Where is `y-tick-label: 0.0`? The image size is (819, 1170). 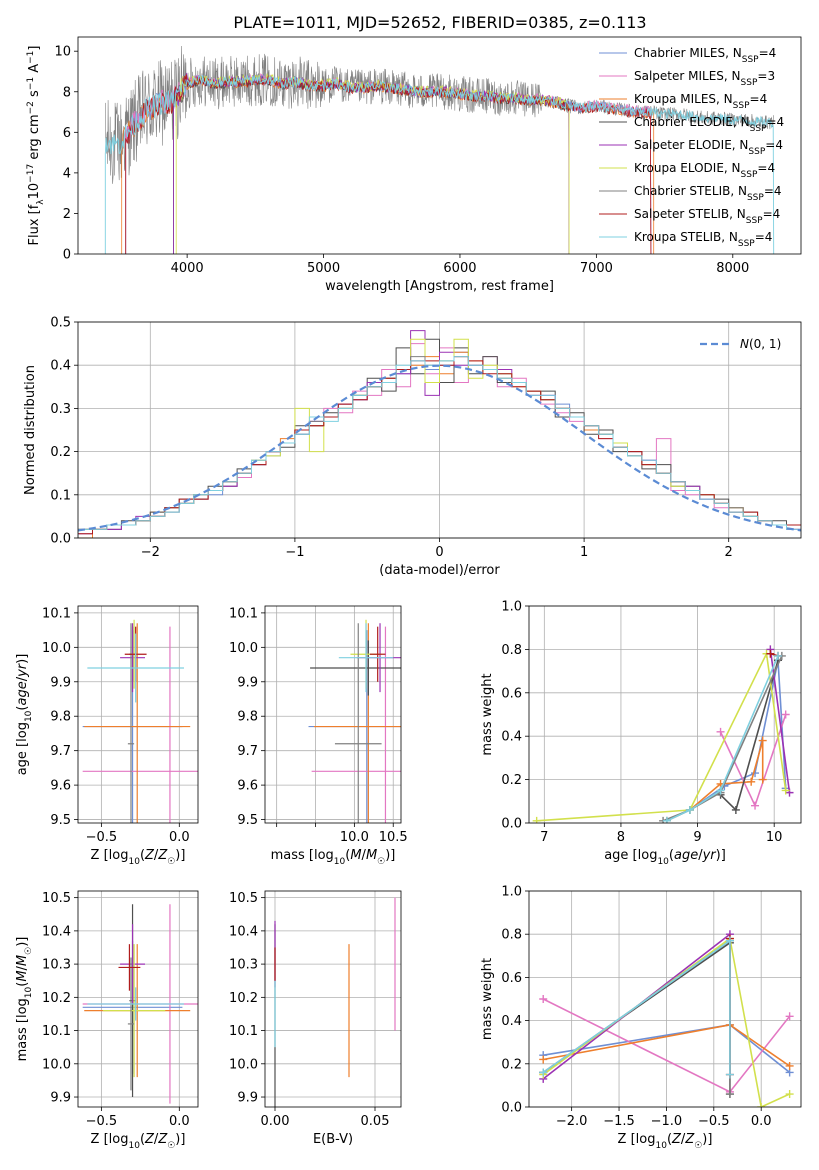 y-tick-label: 0.0 is located at coordinates (511, 824).